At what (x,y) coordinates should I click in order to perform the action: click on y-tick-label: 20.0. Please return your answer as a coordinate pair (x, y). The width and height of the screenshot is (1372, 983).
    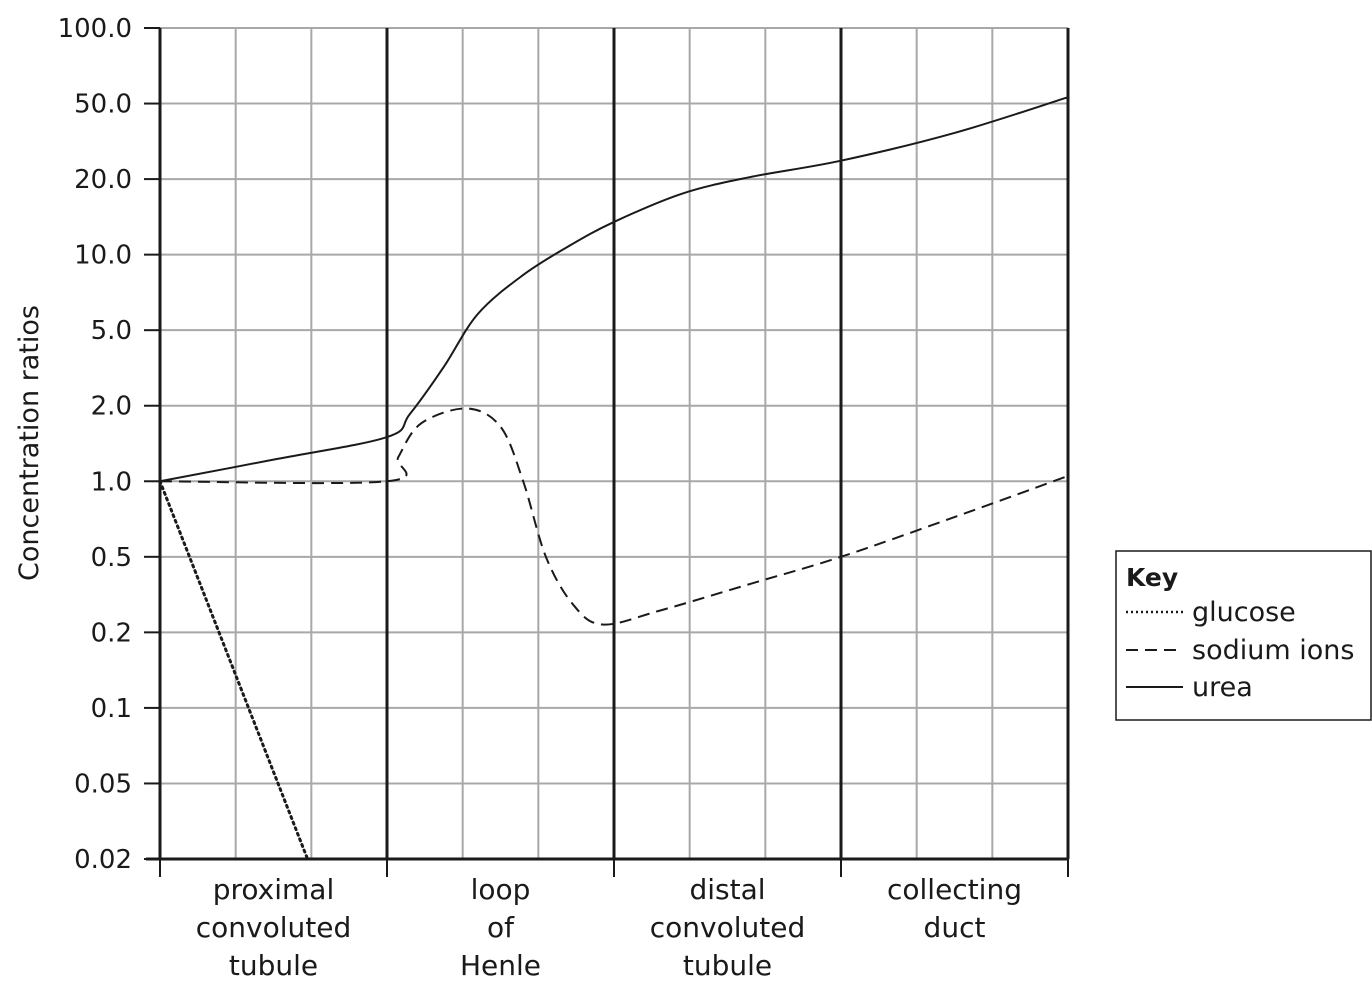
    Looking at the image, I should click on (103, 180).